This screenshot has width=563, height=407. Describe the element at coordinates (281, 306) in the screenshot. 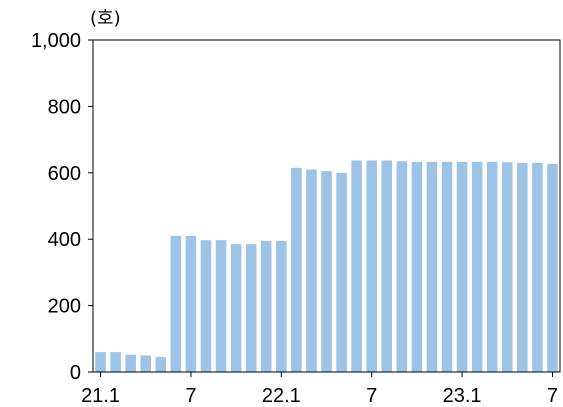

I see `bar-22.1` at that location.